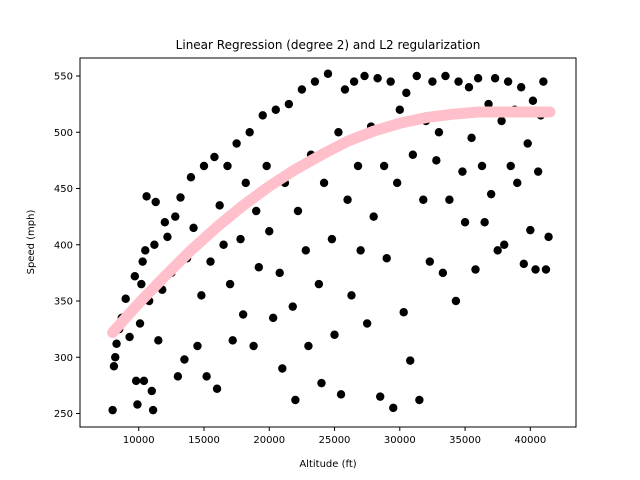 Image resolution: width=640 pixels, height=480 pixels. I want to click on x-axis: 10000 15000 20000 25000 30000 35000 40000, so click(334, 436).